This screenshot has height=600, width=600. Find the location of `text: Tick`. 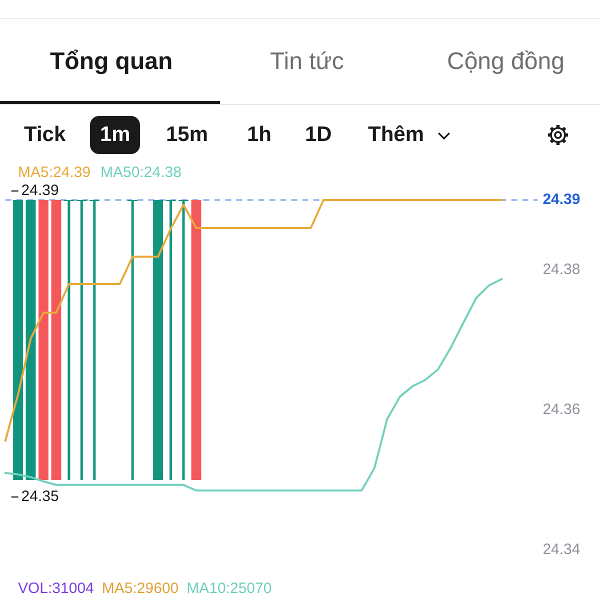

text: Tick is located at coordinates (45, 135).